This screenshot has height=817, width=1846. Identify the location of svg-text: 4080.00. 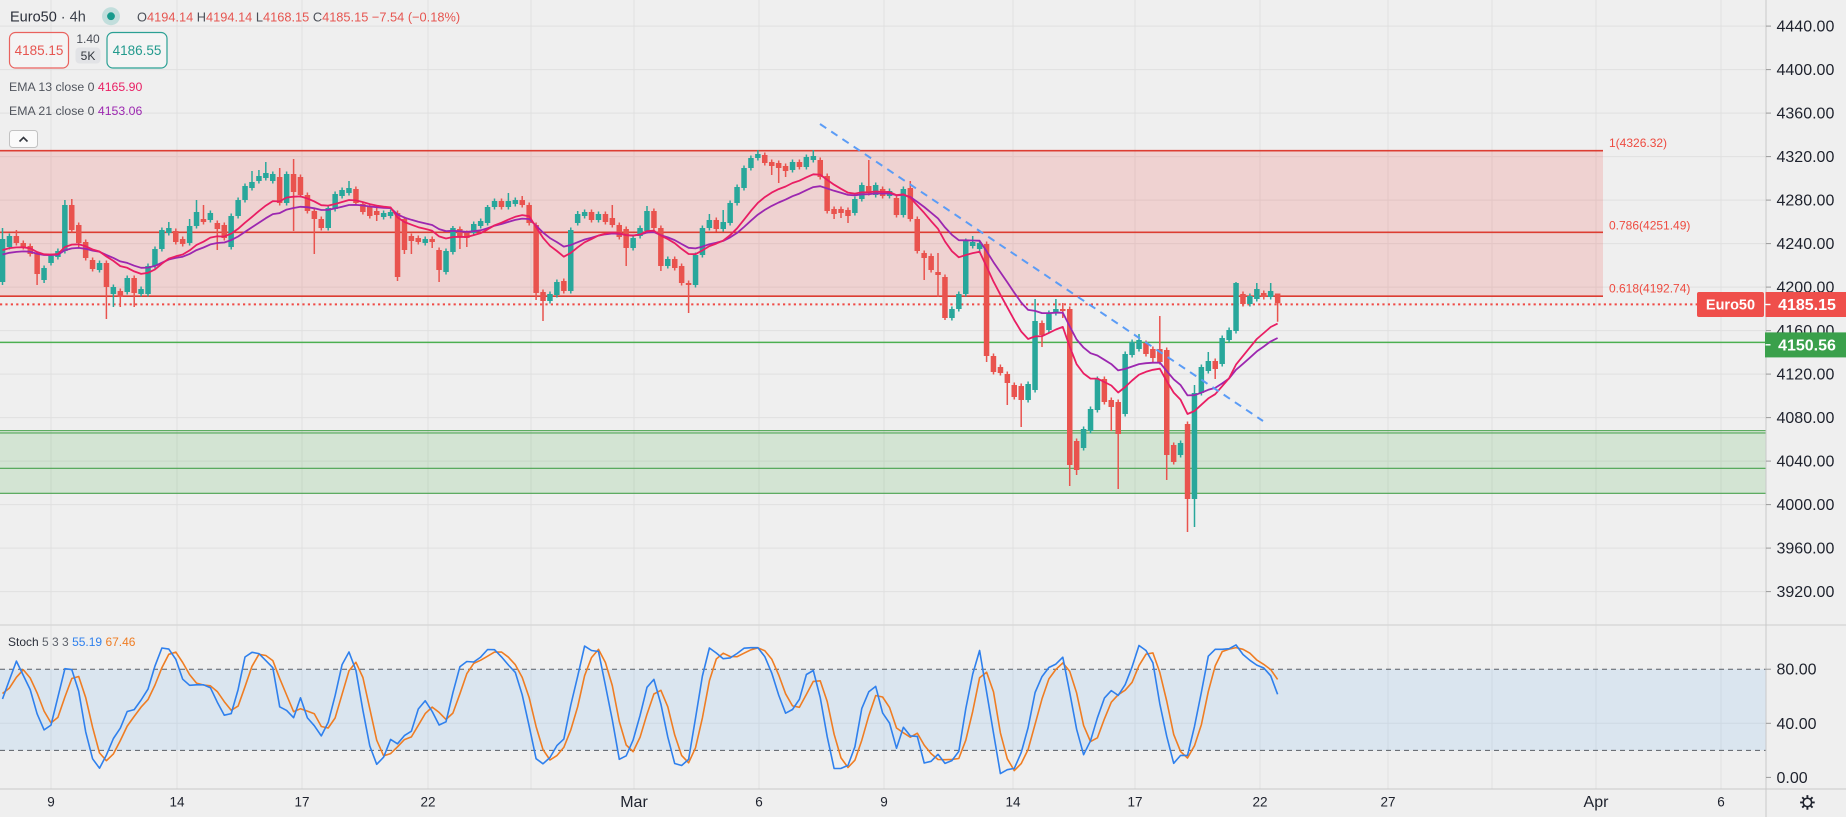
(1806, 418).